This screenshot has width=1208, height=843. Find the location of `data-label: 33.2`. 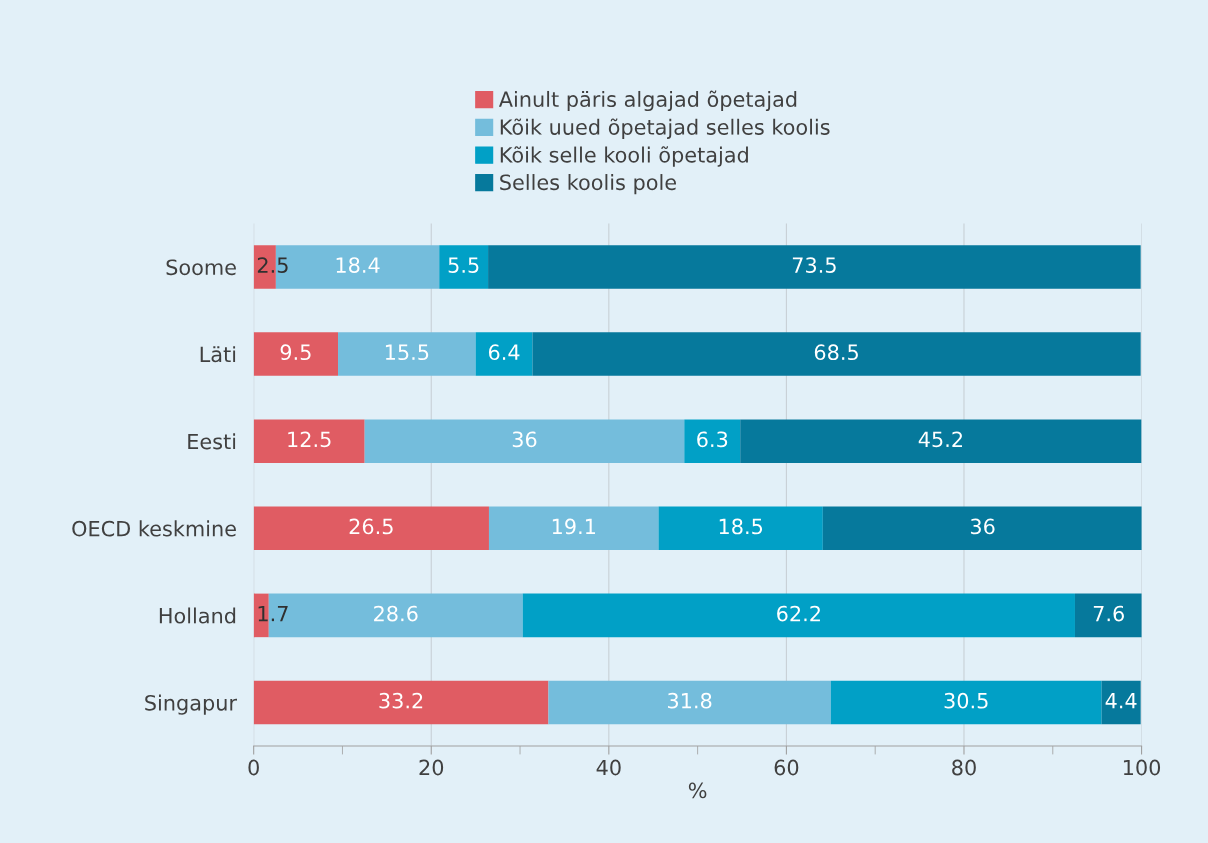

data-label: 33.2 is located at coordinates (401, 700).